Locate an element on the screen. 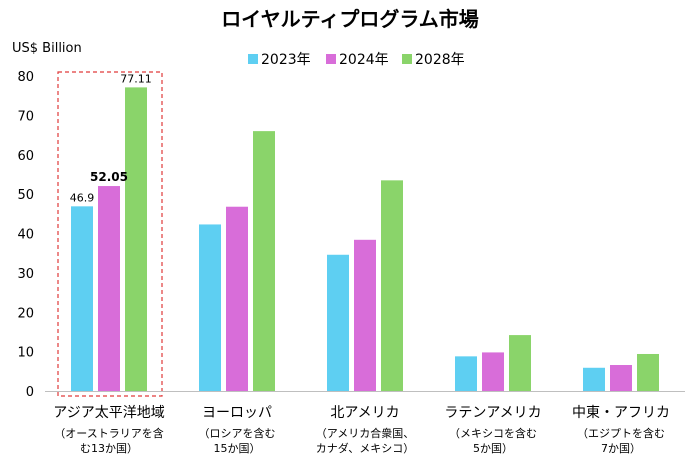 This screenshot has height=460, width=700. highlight-box is located at coordinates (110, 234).